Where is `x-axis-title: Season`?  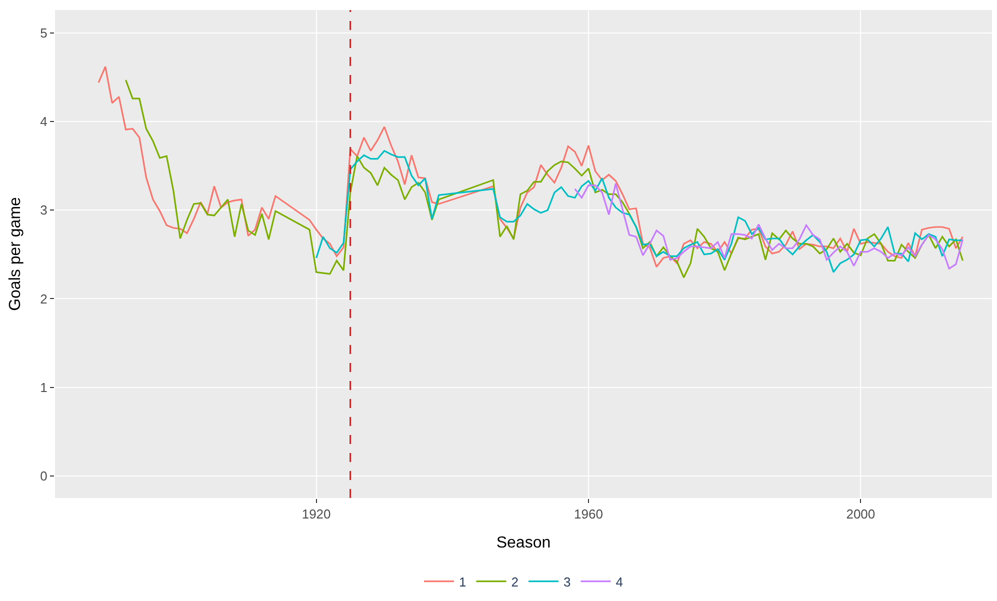 x-axis-title: Season is located at coordinates (523, 543).